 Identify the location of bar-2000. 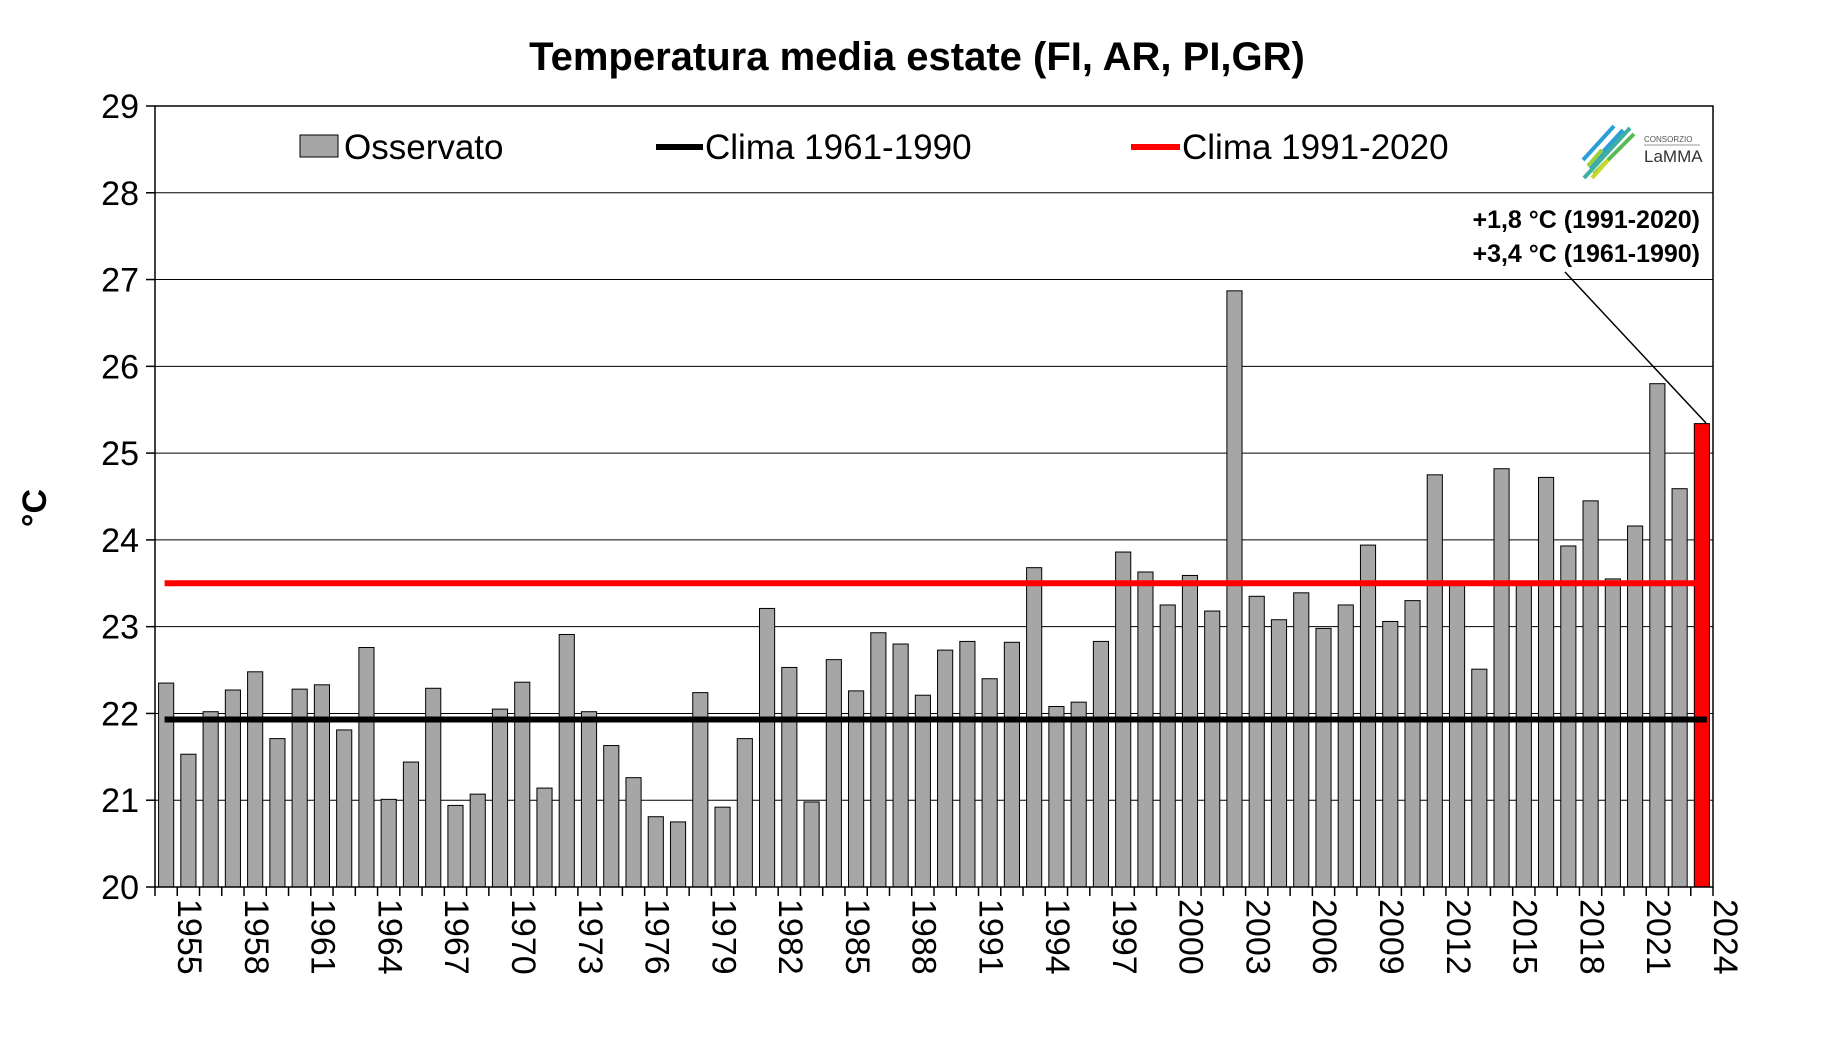
(1167, 746).